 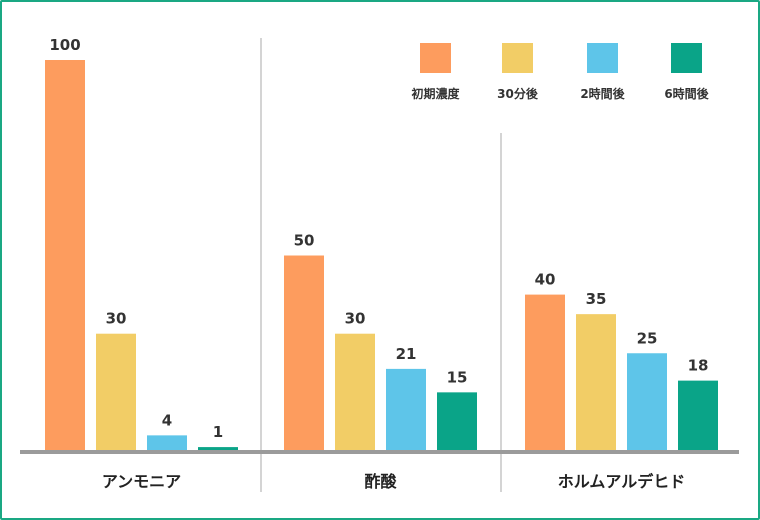 I want to click on value-label-1-4: 1, so click(x=218, y=432).